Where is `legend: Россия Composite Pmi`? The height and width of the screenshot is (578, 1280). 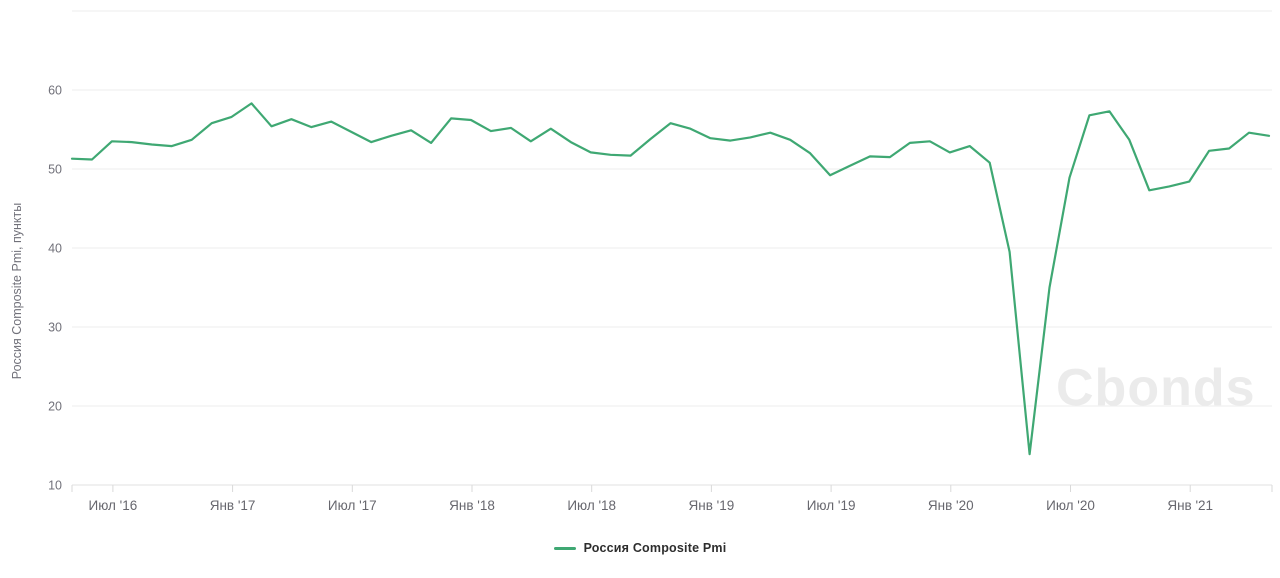 legend: Россия Composite Pmi is located at coordinates (640, 548).